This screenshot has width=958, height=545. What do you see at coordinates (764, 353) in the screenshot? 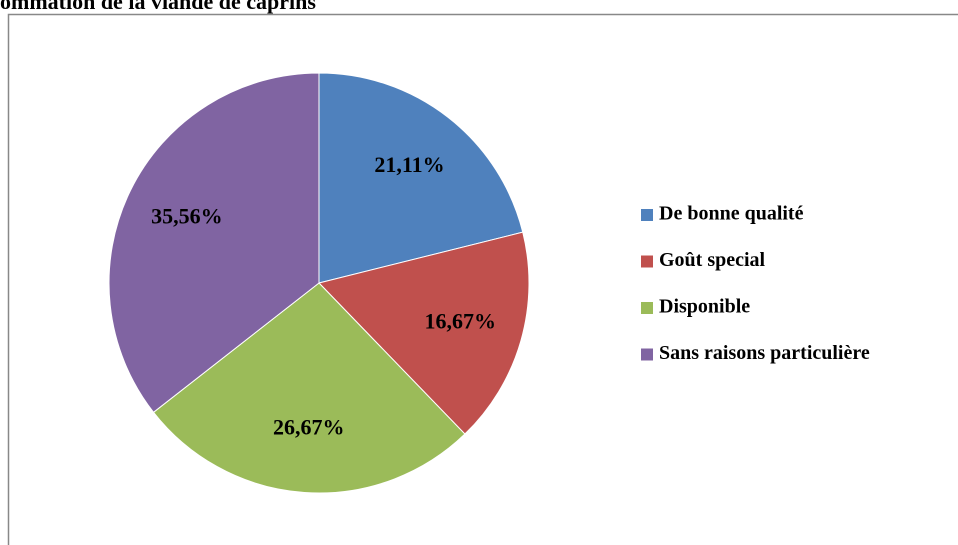
I see `legend-label: Sans raisons particulière` at bounding box center [764, 353].